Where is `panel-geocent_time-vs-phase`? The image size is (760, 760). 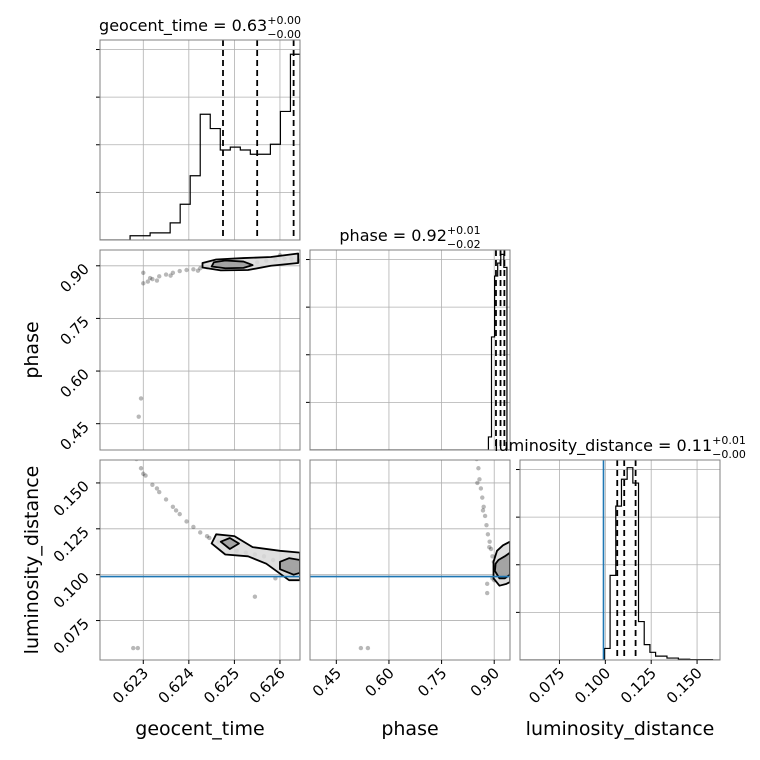
panel-geocent_time-vs-phase is located at coordinates (200, 350).